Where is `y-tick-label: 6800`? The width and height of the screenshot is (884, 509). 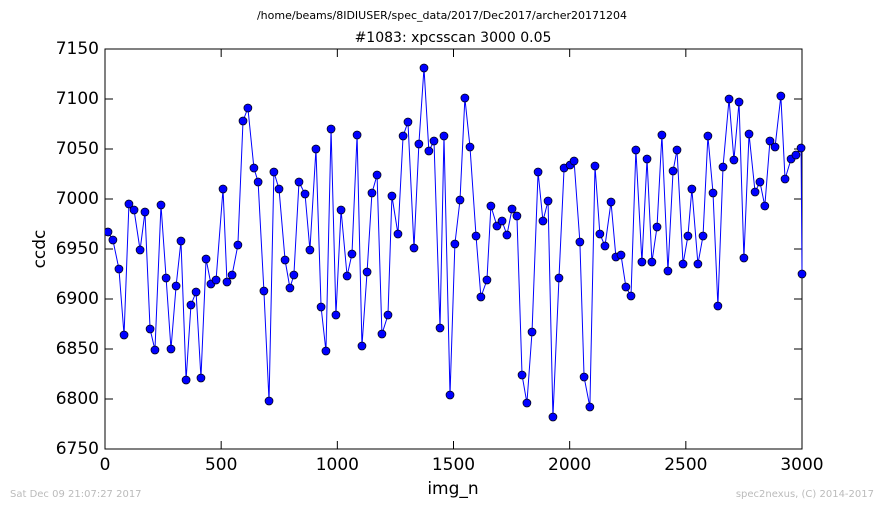 y-tick-label: 6800 is located at coordinates (77, 399).